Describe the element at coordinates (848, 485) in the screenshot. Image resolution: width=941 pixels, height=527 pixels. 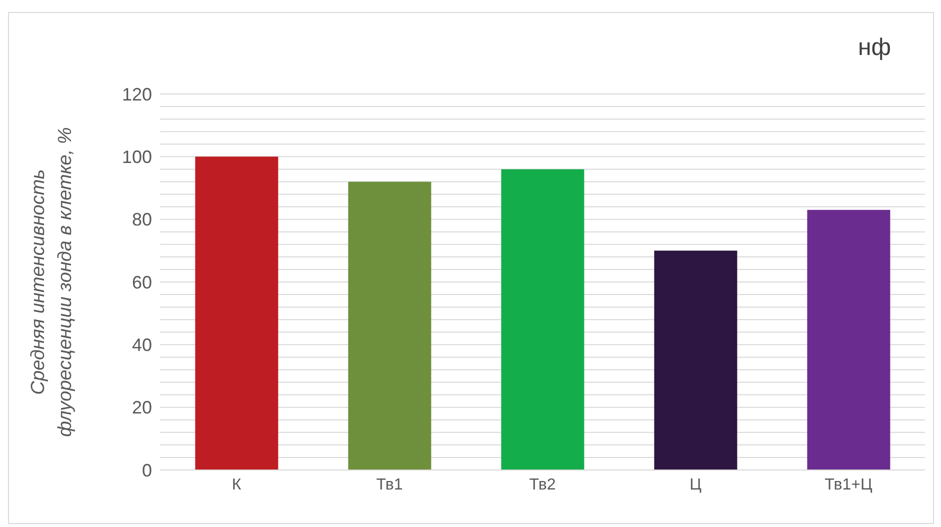
I see `x-tick-label: Тв1+Ц` at that location.